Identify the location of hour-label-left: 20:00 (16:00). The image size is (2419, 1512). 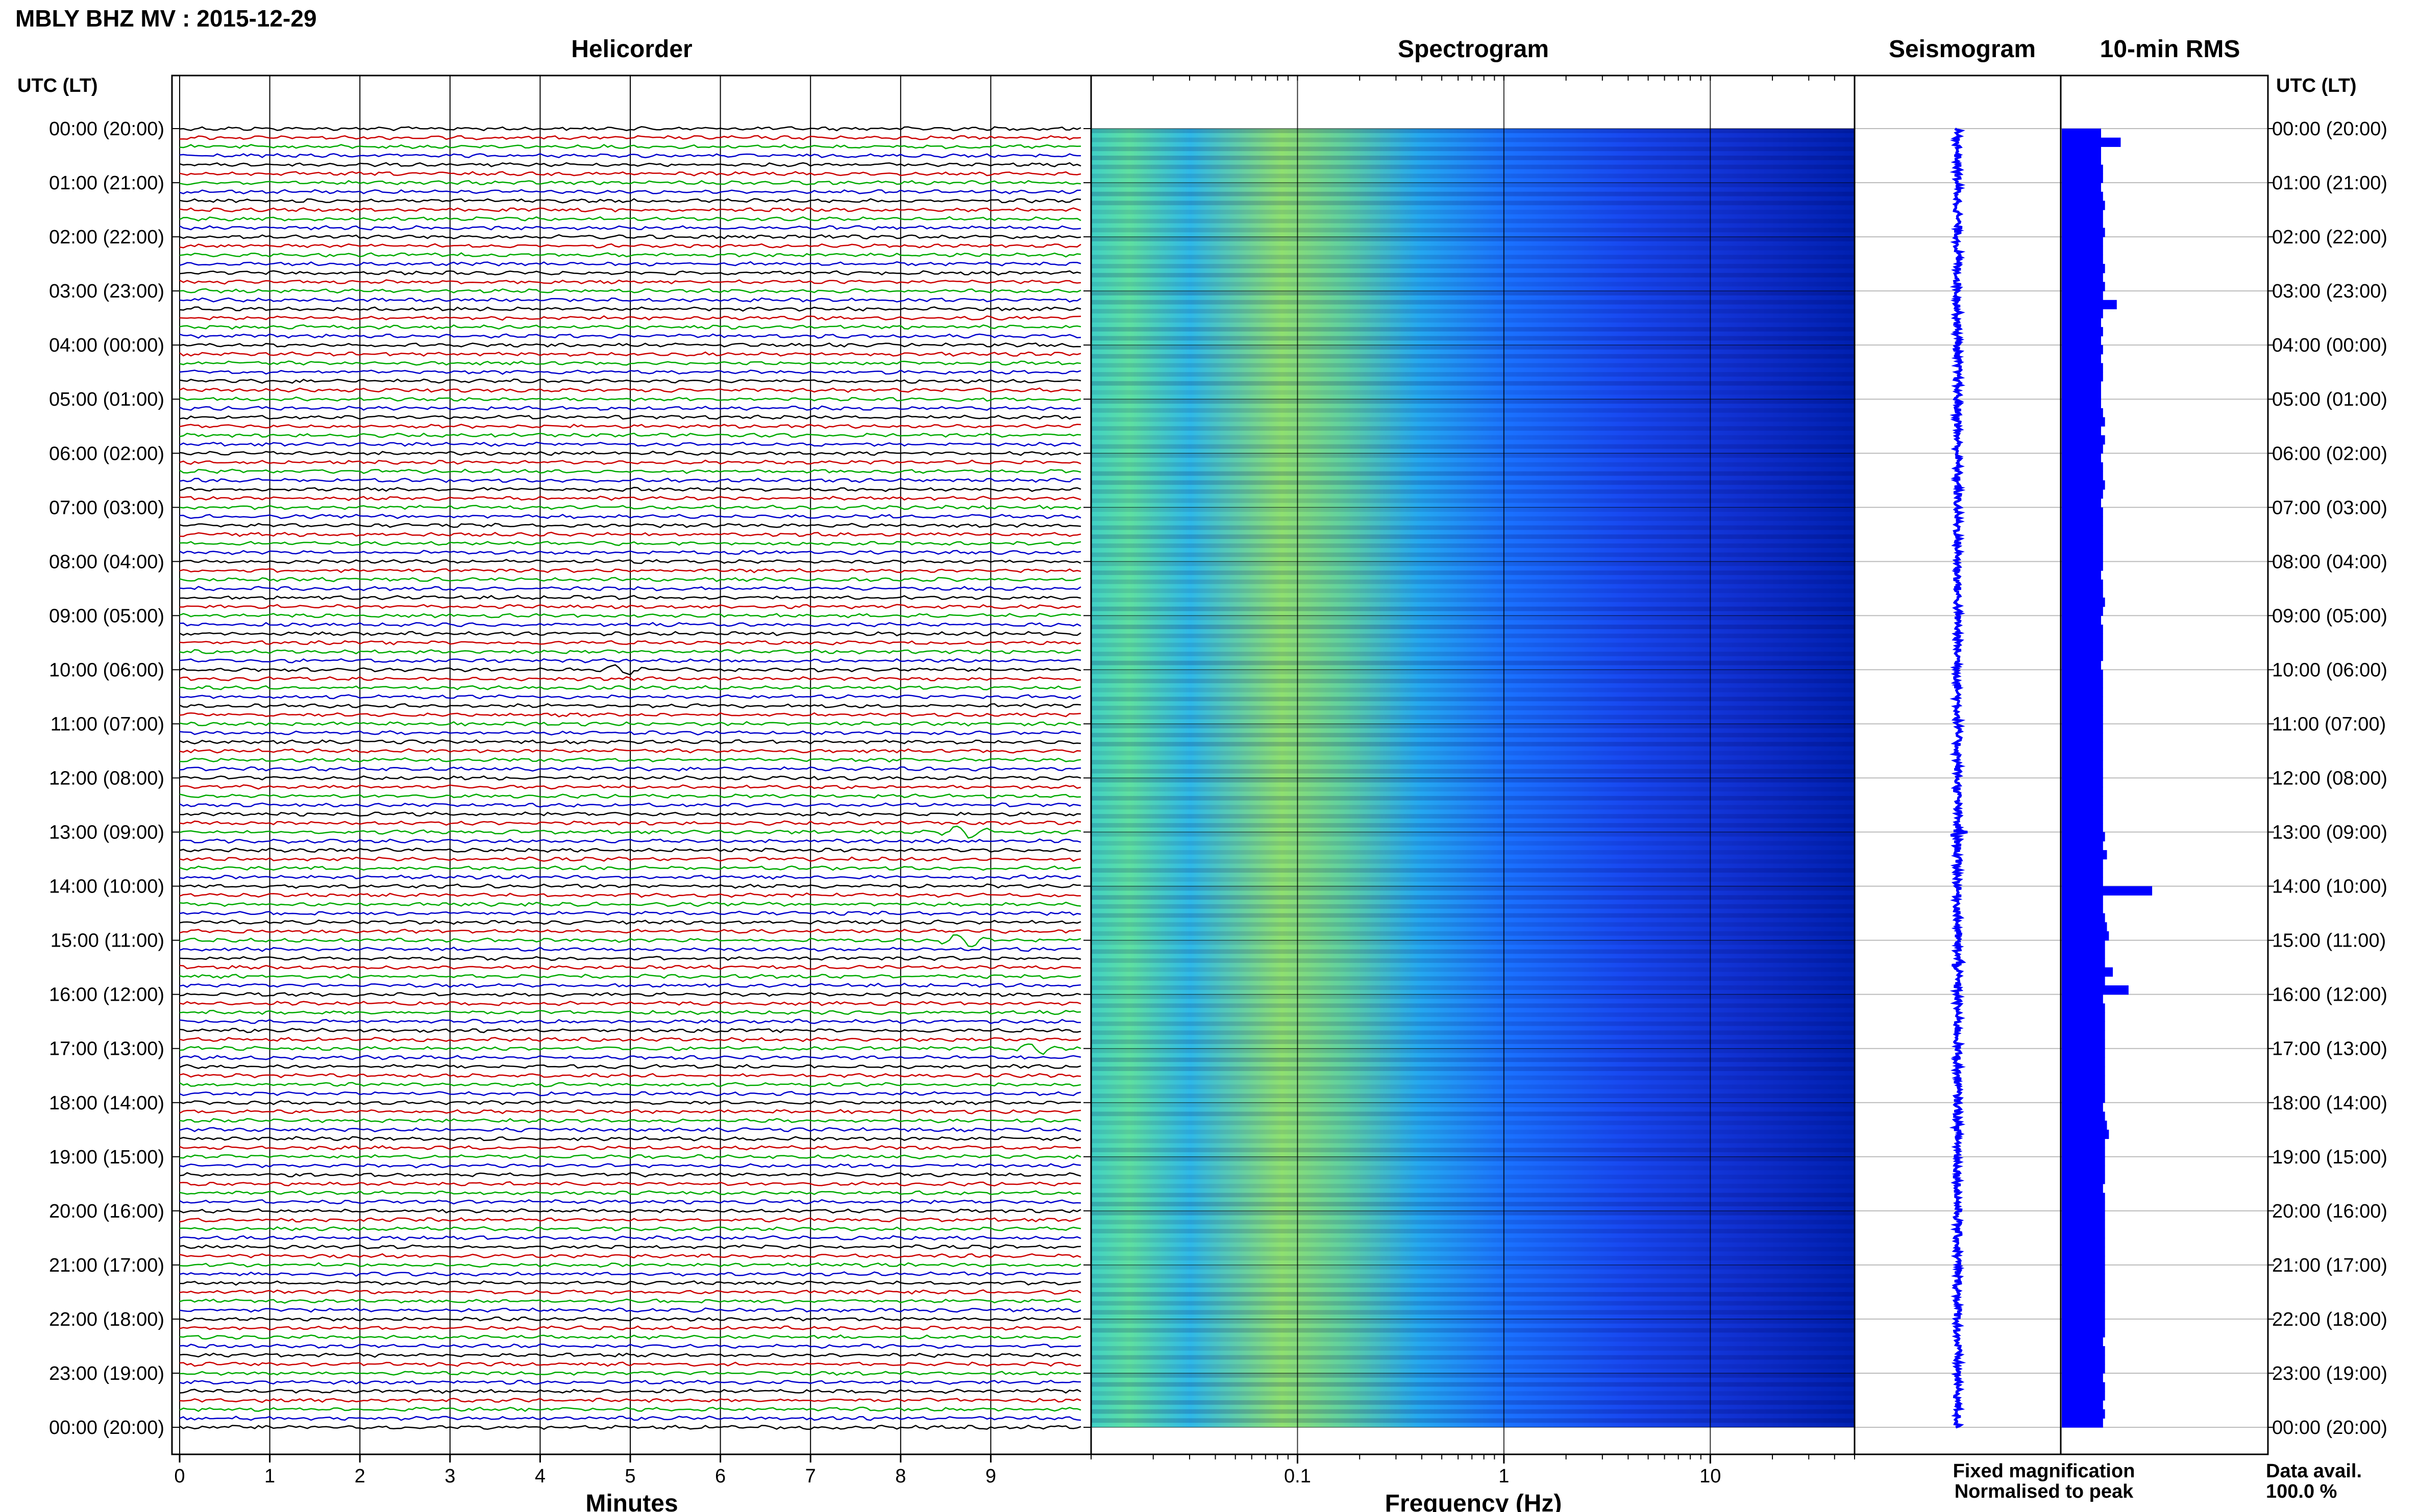
(106, 1211).